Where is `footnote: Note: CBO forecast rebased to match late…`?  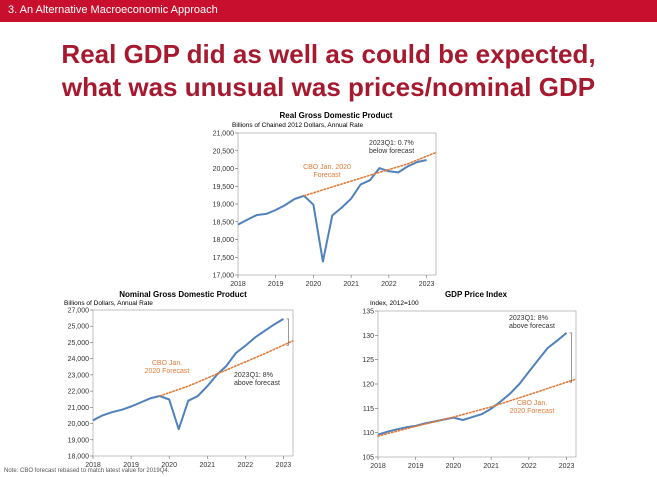
footnote: Note: CBO forecast rebased to match late… is located at coordinates (87, 471).